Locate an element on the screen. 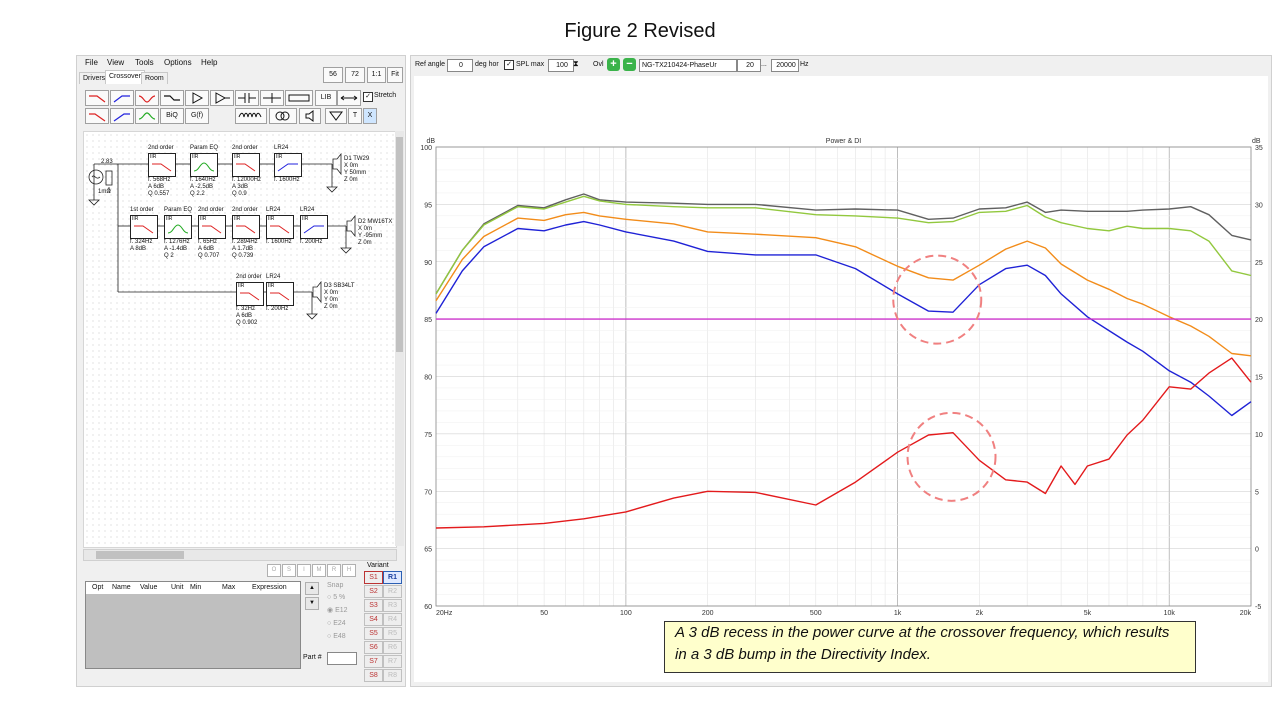 The width and height of the screenshot is (1280, 720). stretch-checkbox: ✓ is located at coordinates (368, 97).